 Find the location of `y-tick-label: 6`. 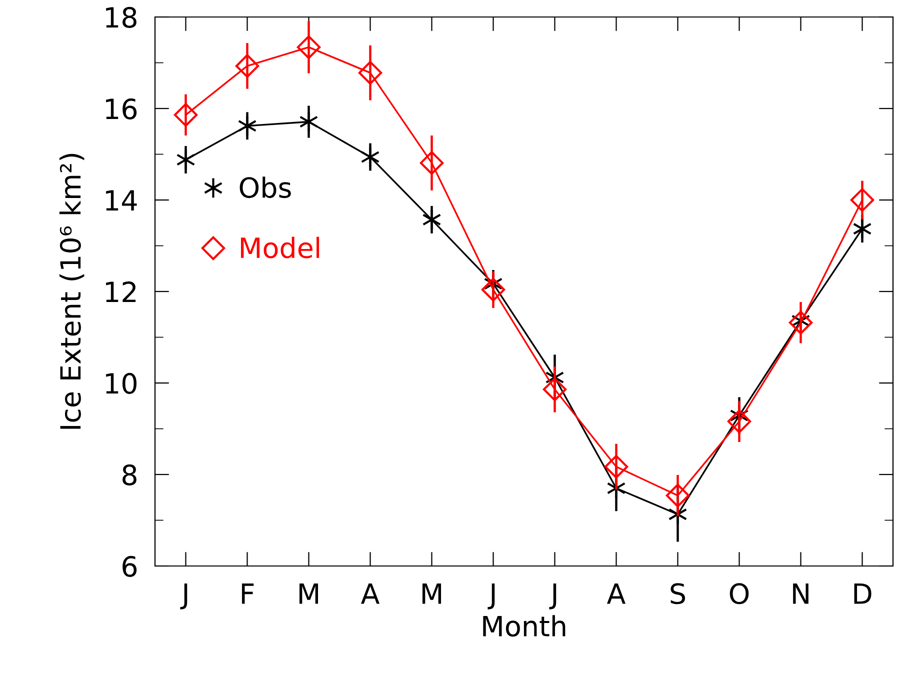

y-tick-label: 6 is located at coordinates (129, 566).